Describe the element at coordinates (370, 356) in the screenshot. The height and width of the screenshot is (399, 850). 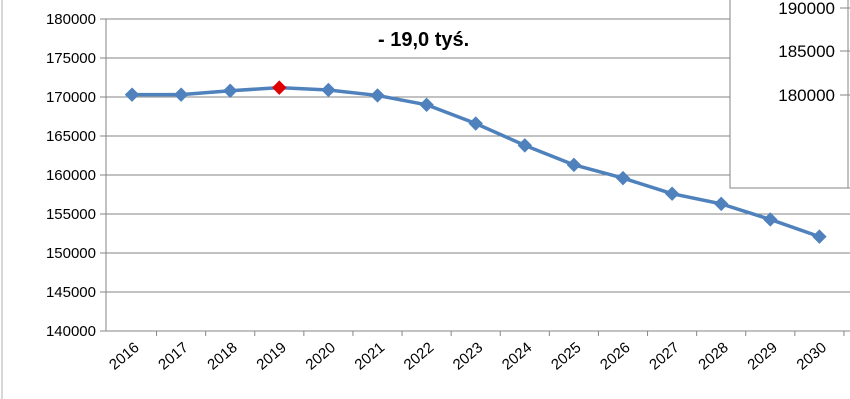
I see `x-tick-label: 2021` at that location.